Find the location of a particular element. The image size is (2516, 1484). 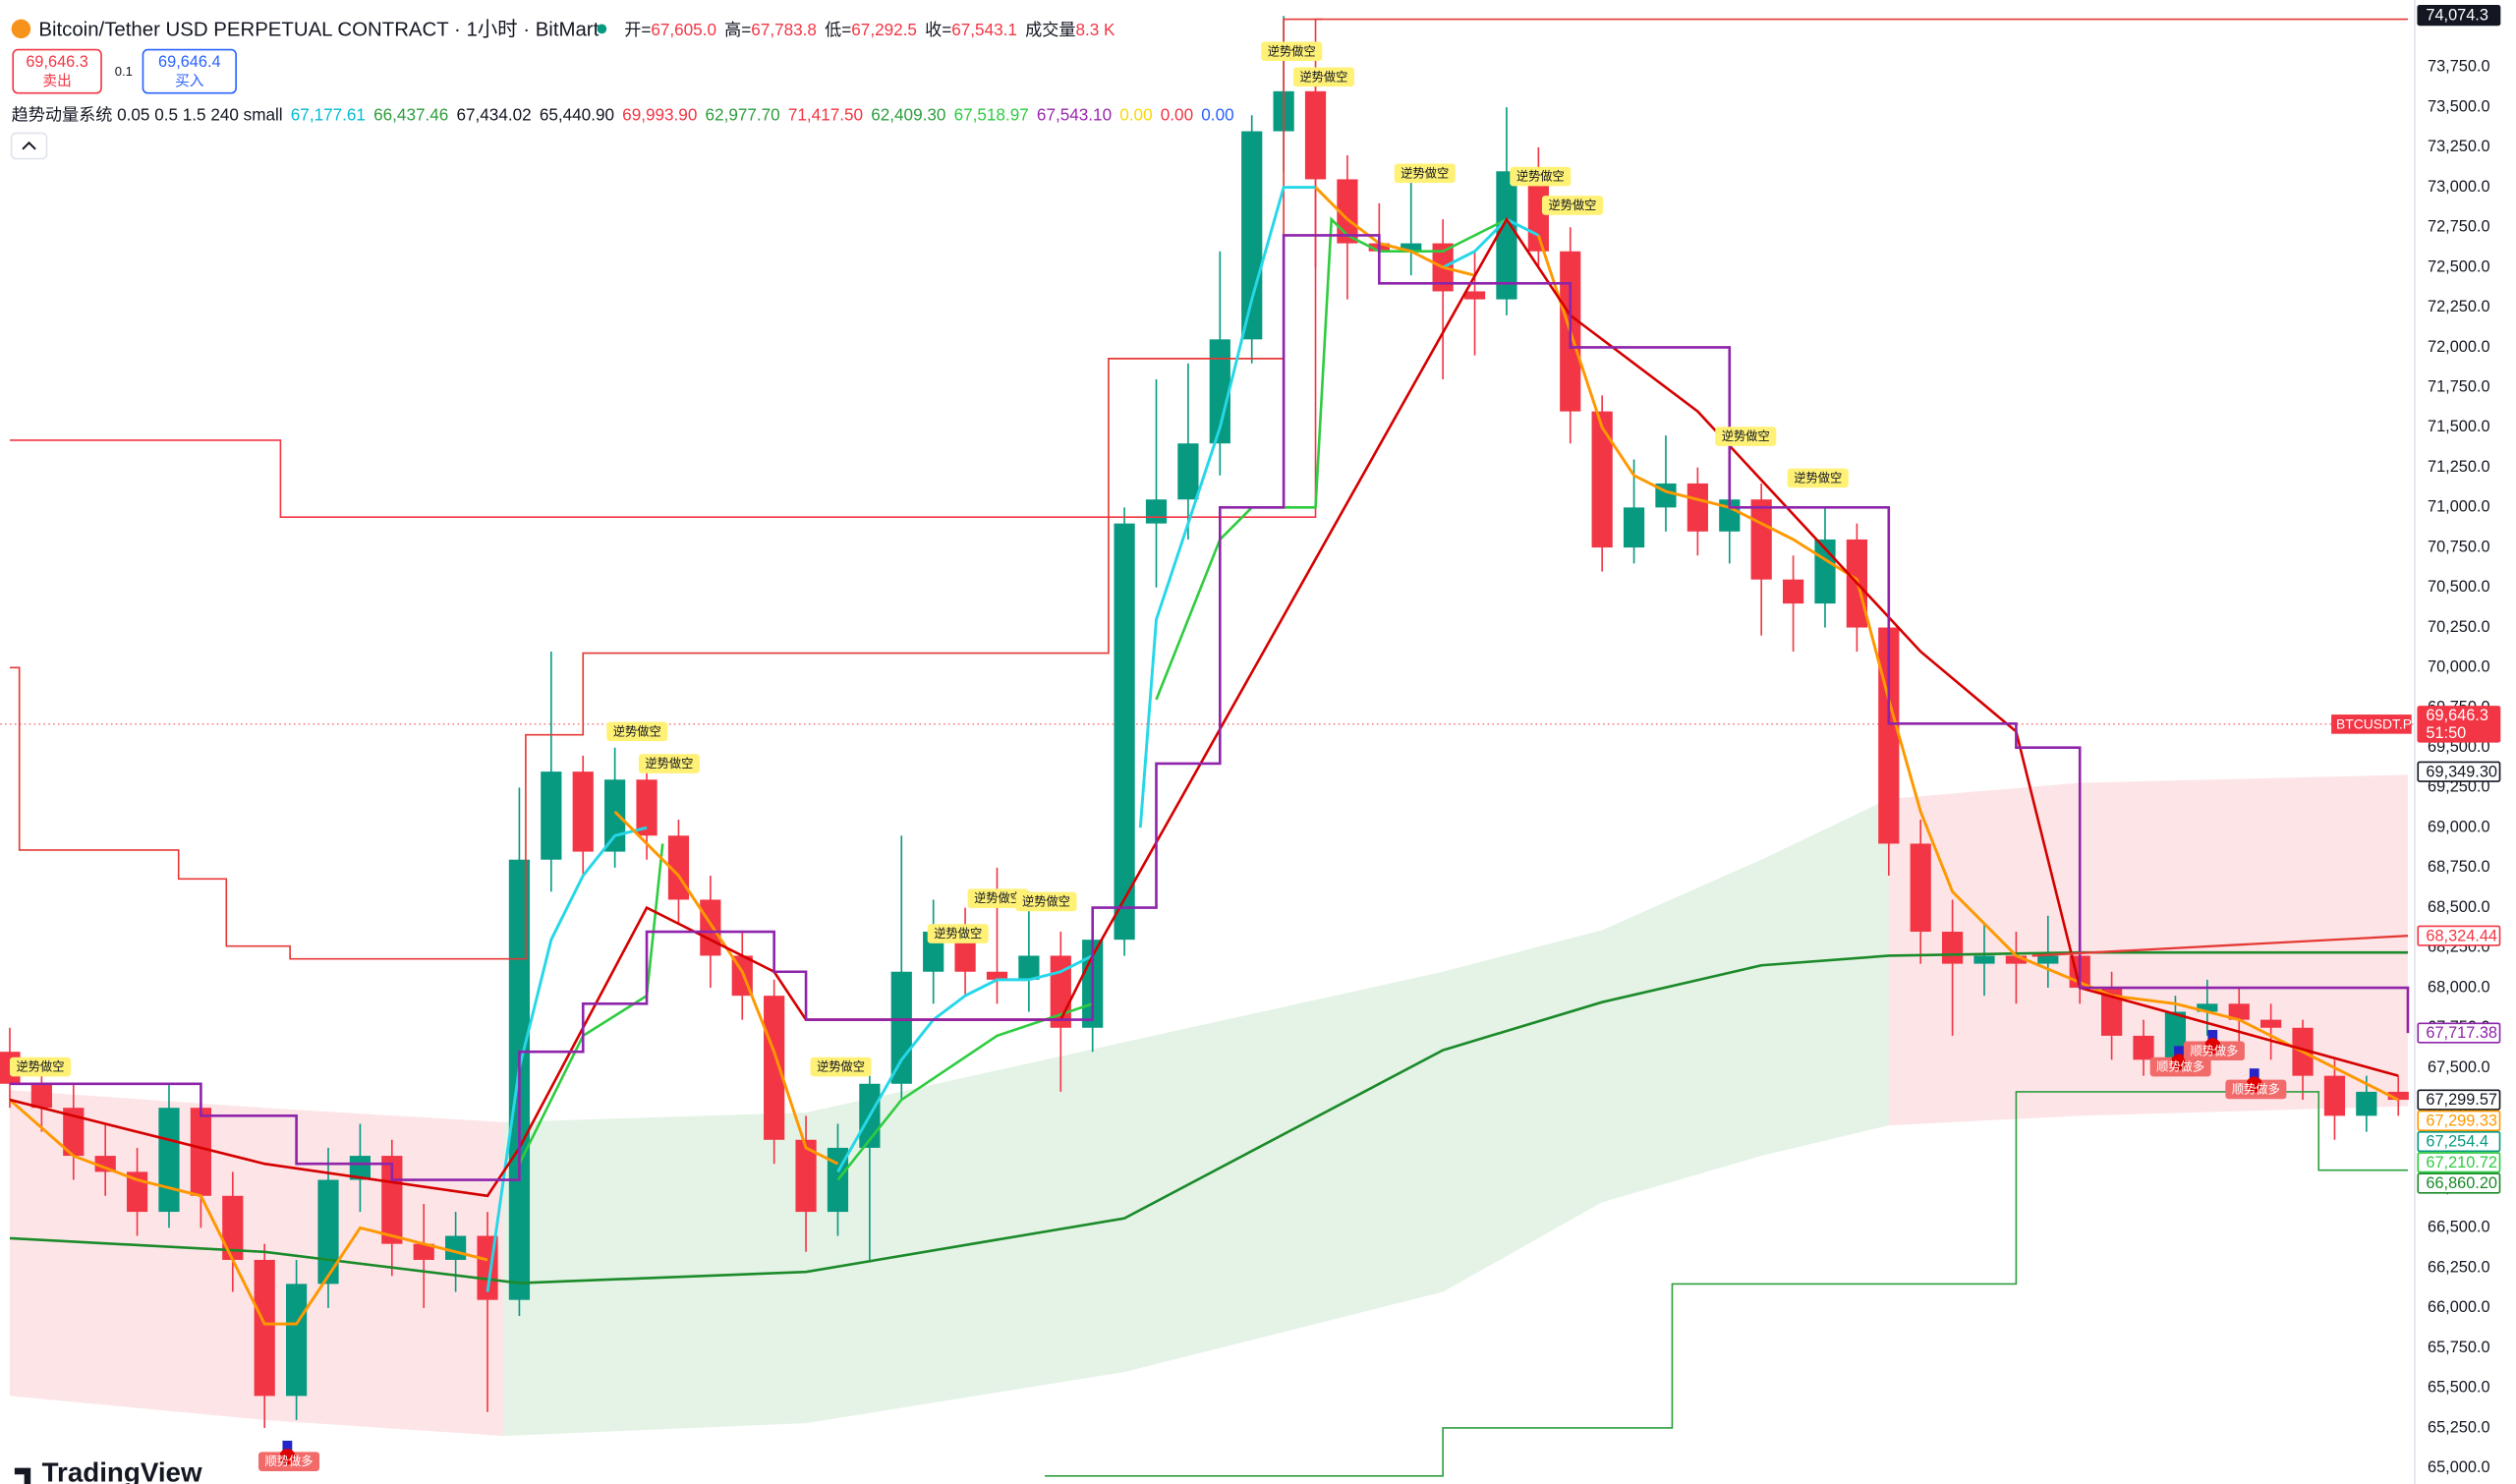

symbol-tag-box is located at coordinates (2371, 724).